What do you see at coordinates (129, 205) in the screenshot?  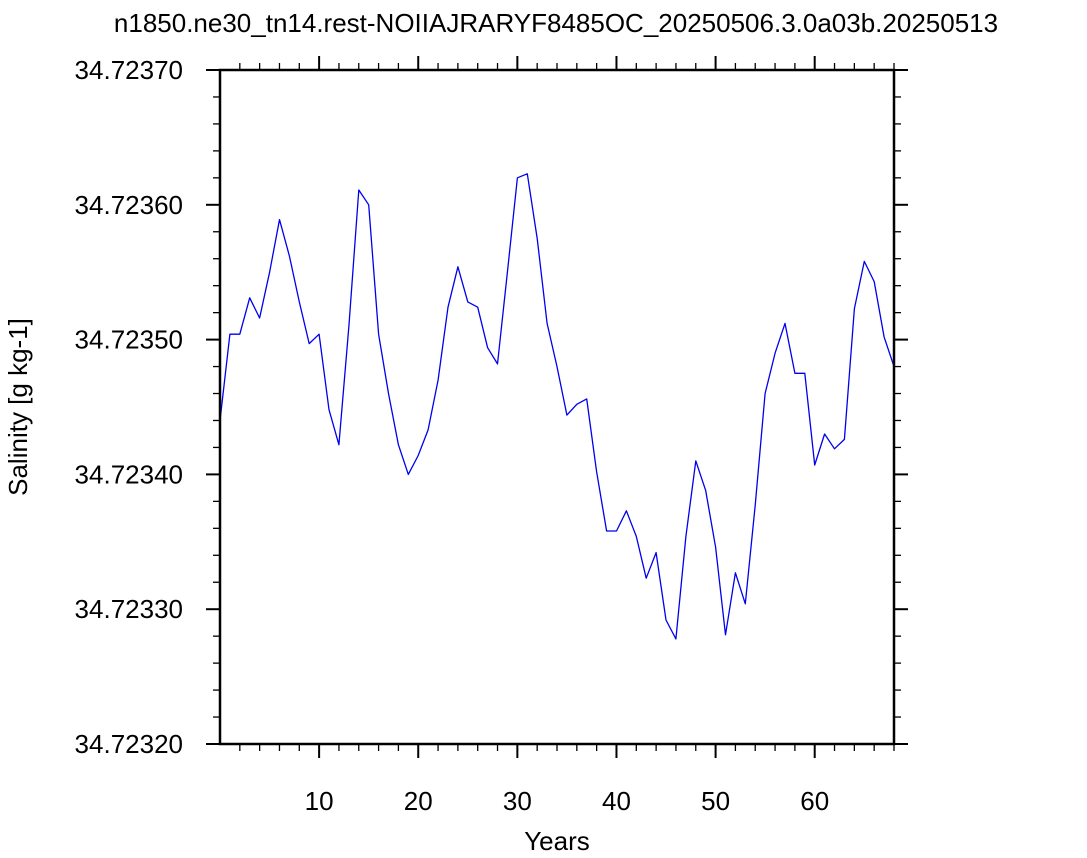 I see `y-tick-label: 34.72360` at bounding box center [129, 205].